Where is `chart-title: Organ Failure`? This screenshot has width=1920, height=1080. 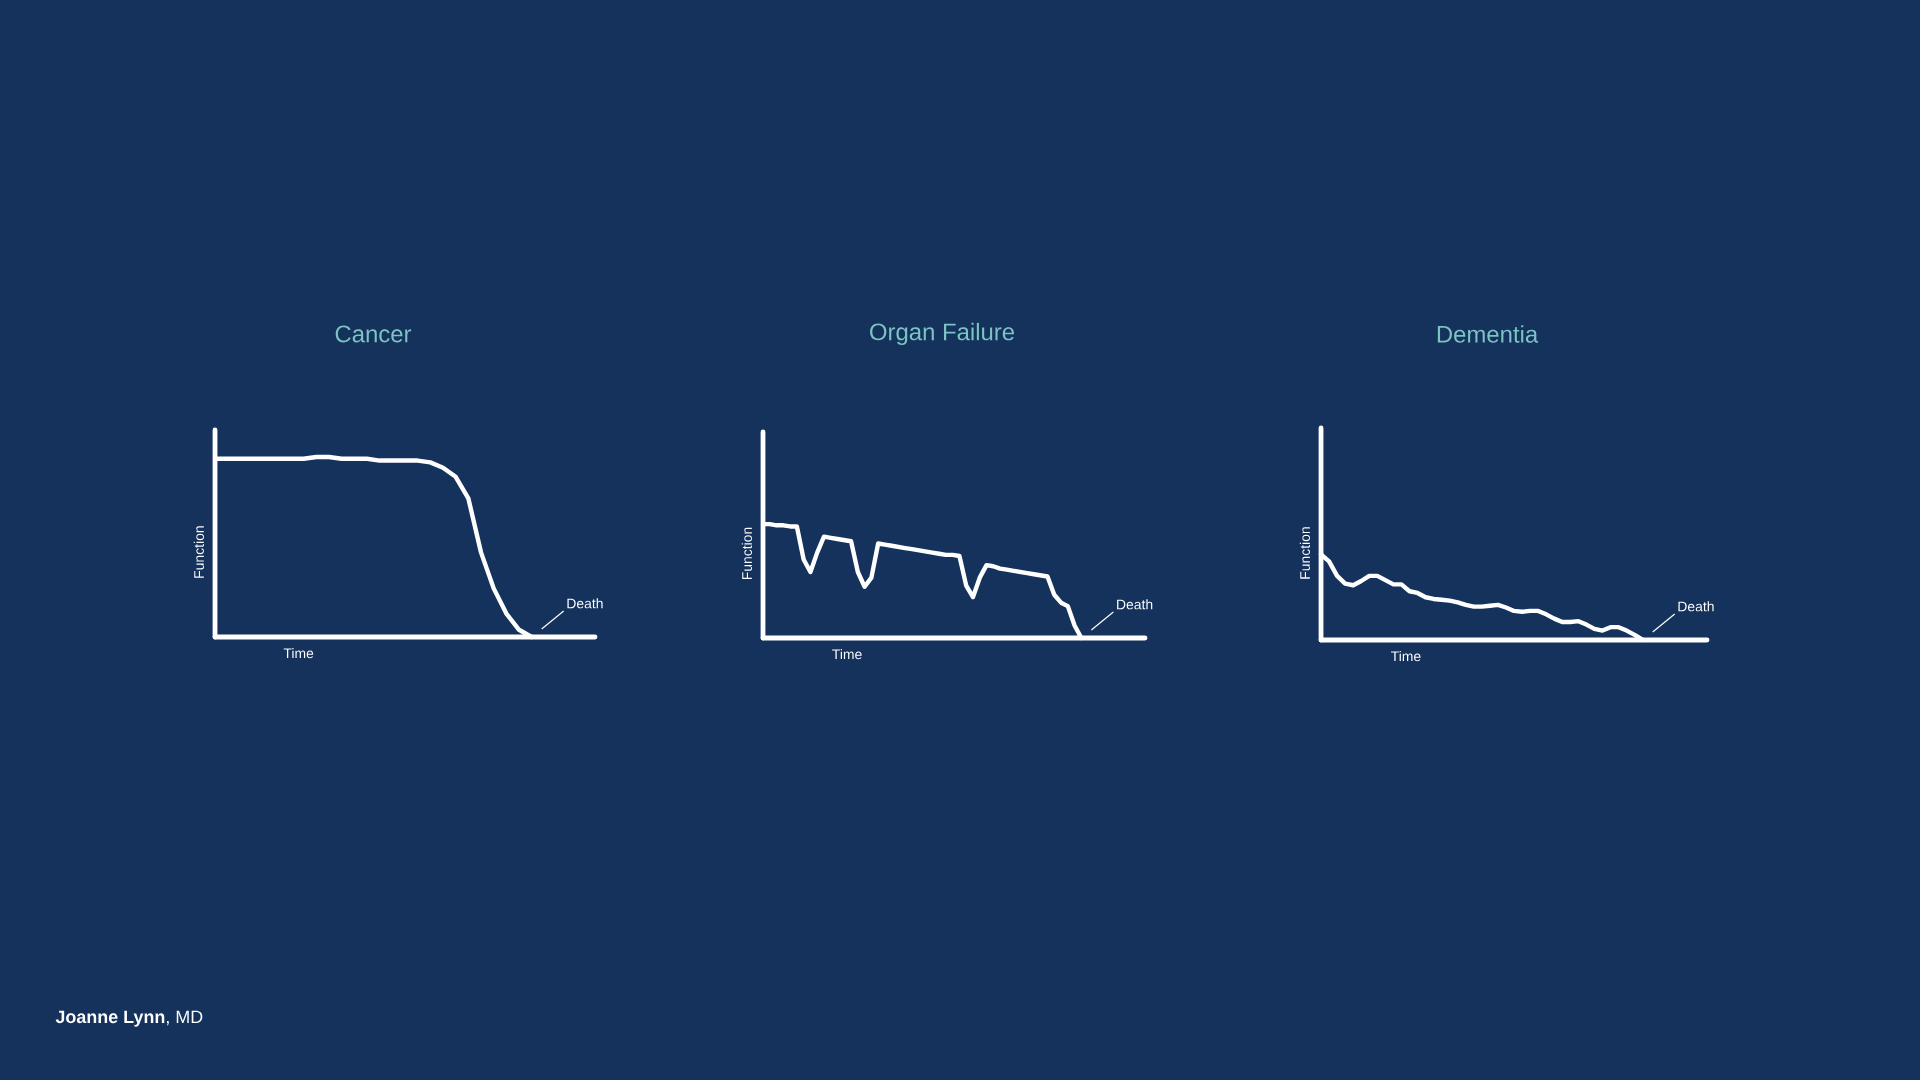
chart-title: Organ Failure is located at coordinates (942, 334).